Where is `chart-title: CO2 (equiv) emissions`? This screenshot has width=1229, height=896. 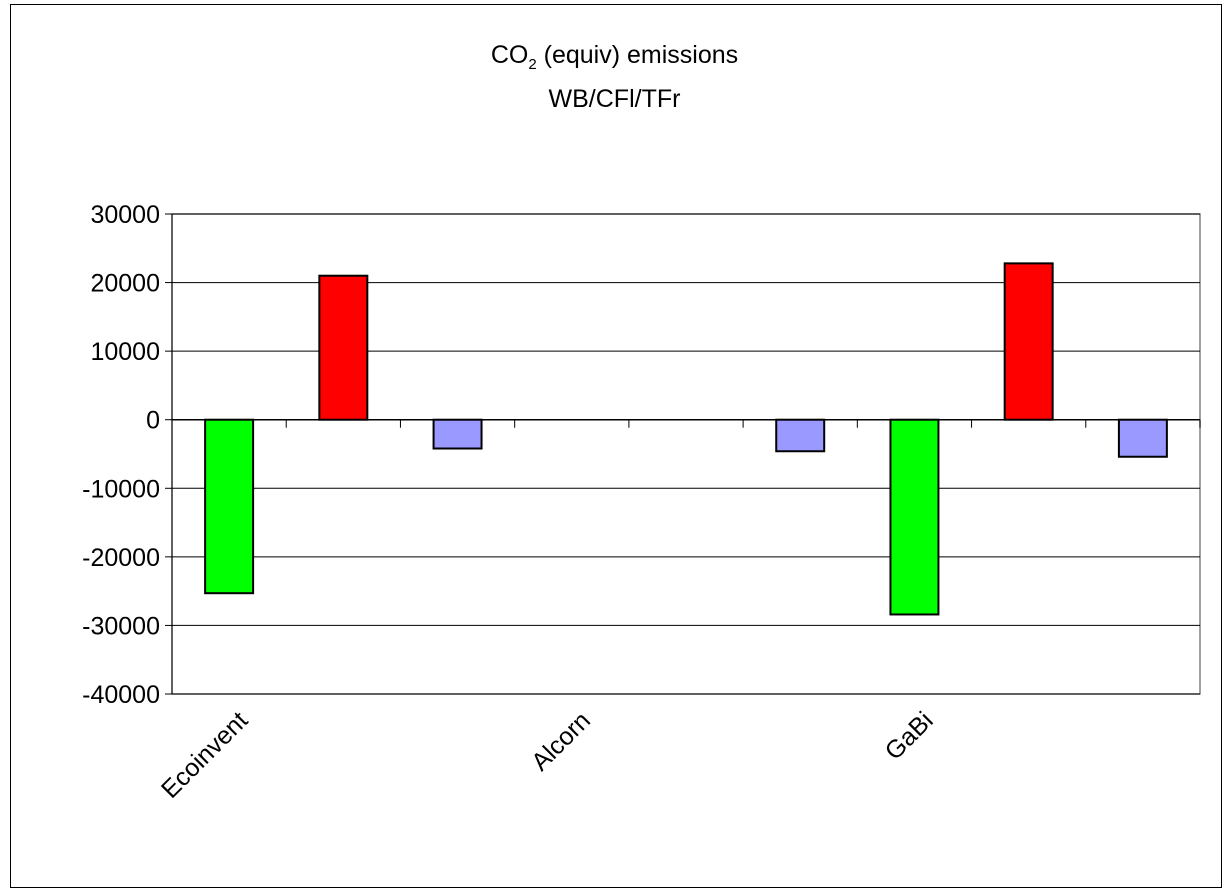
chart-title: CO2 (equiv) emissions is located at coordinates (614, 57).